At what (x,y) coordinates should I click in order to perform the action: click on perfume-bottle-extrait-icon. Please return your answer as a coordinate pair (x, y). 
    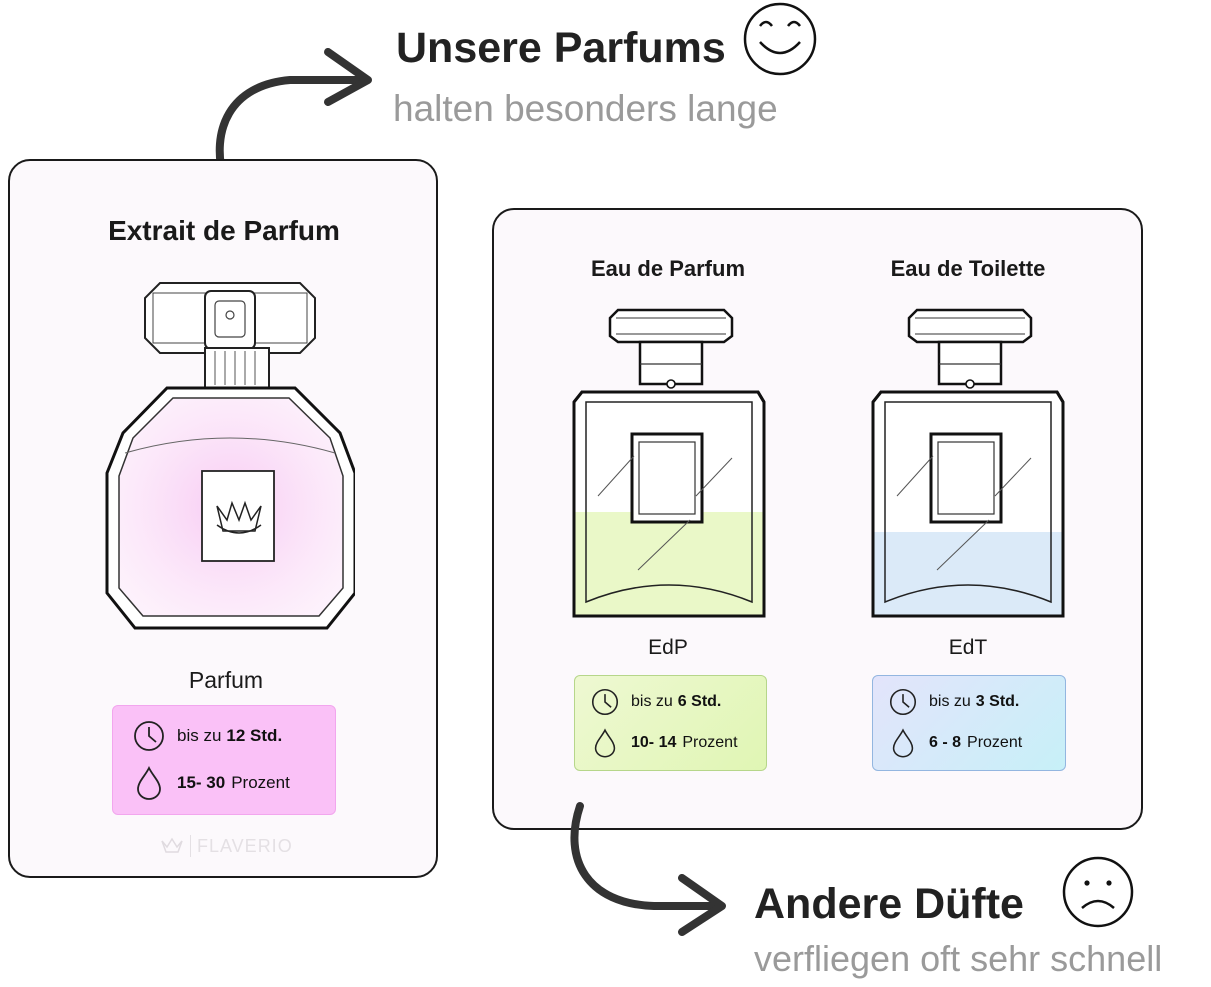
    Looking at the image, I should click on (230, 456).